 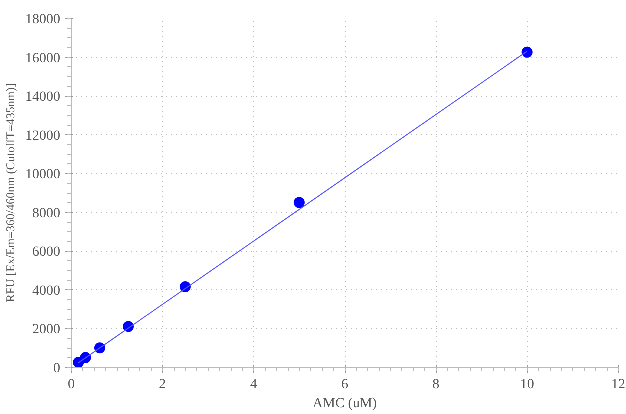 What do you see at coordinates (46, 330) in the screenshot?
I see `y-tick-label: 2000` at bounding box center [46, 330].